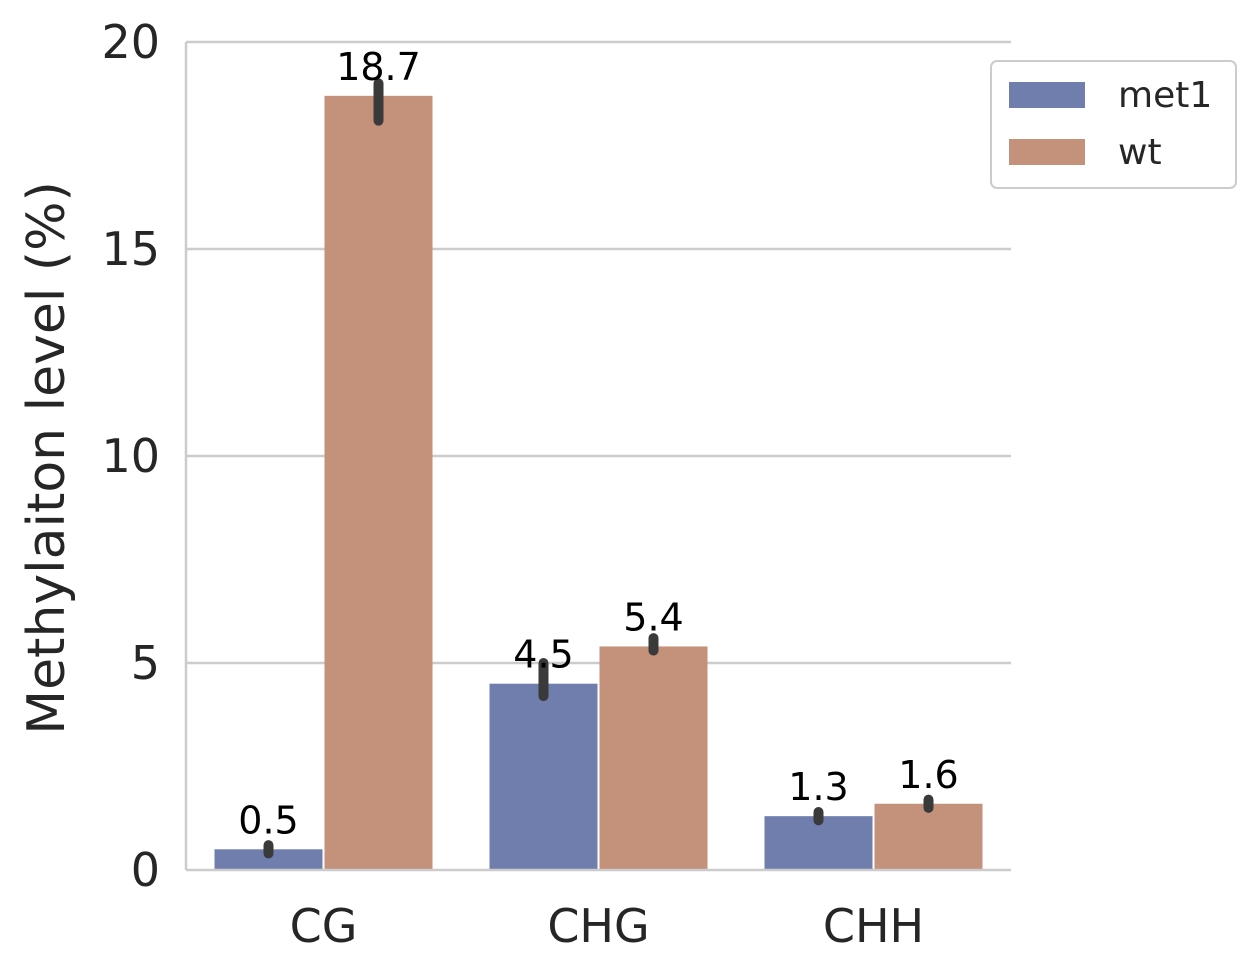 The image size is (1243, 967). I want to click on bar-met1-CHG, so click(543, 776).